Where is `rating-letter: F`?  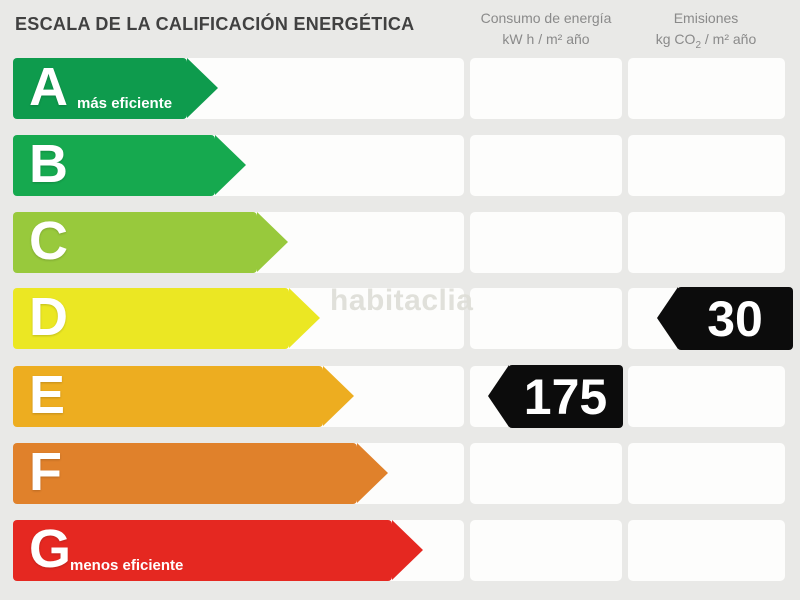
rating-letter: F is located at coordinates (45, 471).